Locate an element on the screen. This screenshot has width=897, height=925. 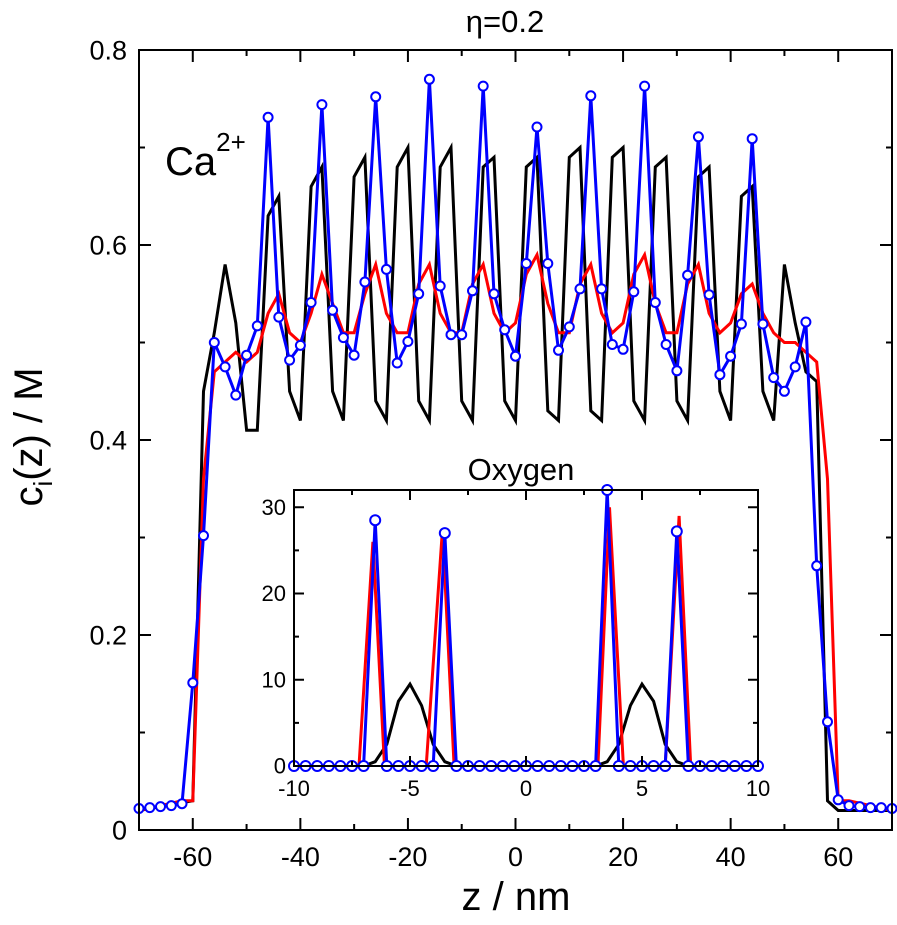
main-x-tick-label: 20 is located at coordinates (623, 857).